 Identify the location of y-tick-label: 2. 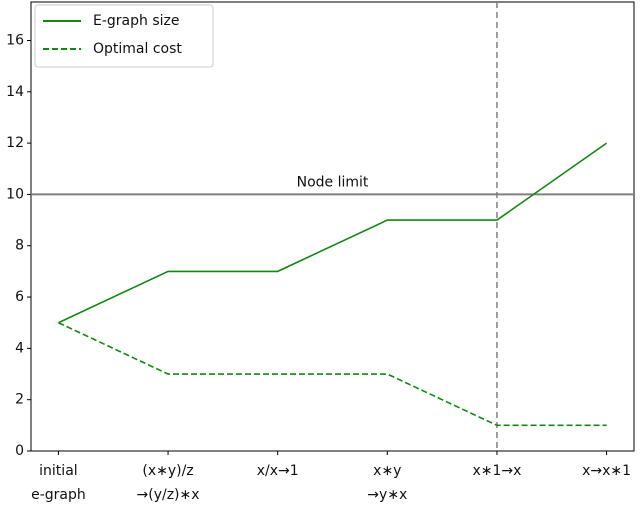
(19, 400).